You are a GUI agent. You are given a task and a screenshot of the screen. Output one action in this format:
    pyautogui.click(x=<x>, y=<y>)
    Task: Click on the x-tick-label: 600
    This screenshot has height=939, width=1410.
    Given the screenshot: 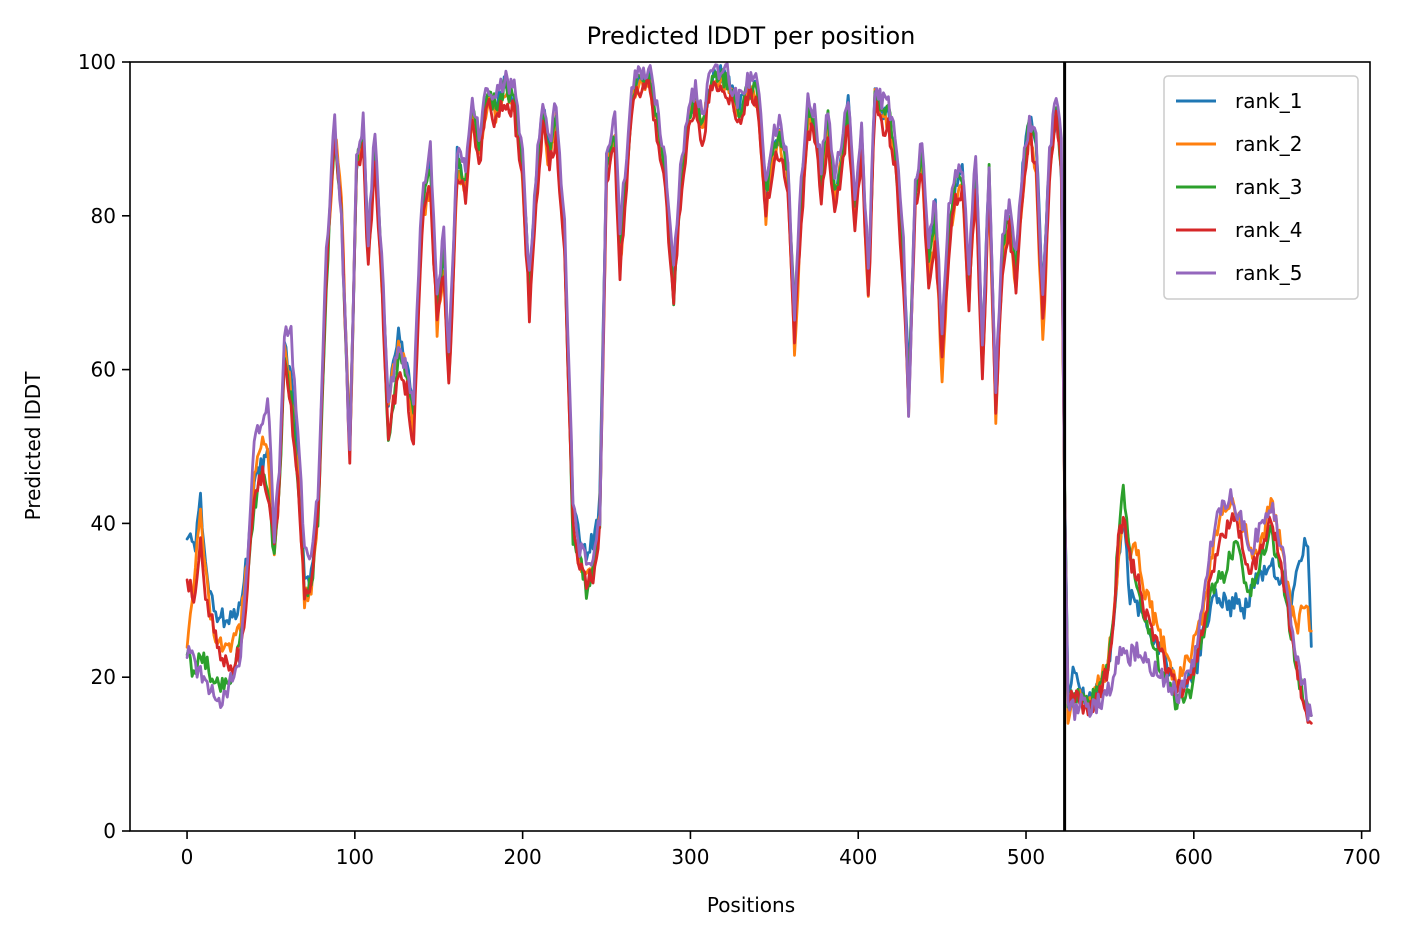 What is the action you would take?
    pyautogui.click(x=1194, y=857)
    